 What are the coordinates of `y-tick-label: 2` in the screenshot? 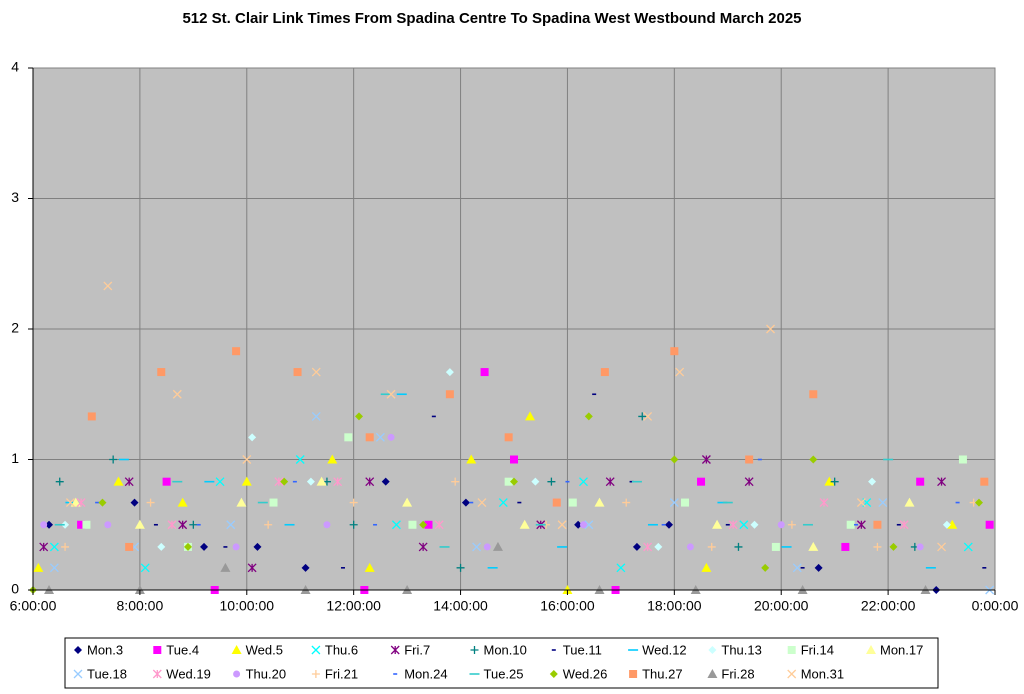 It's located at (15, 328).